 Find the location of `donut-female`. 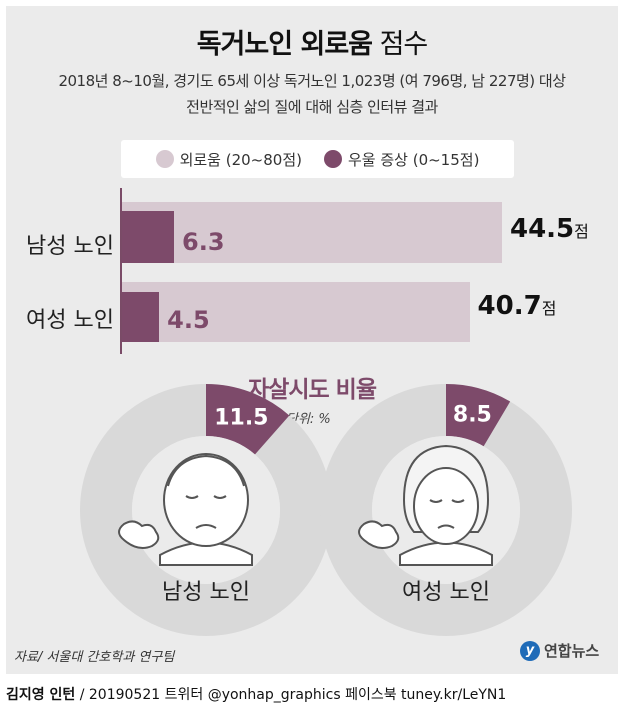

donut-female is located at coordinates (446, 510).